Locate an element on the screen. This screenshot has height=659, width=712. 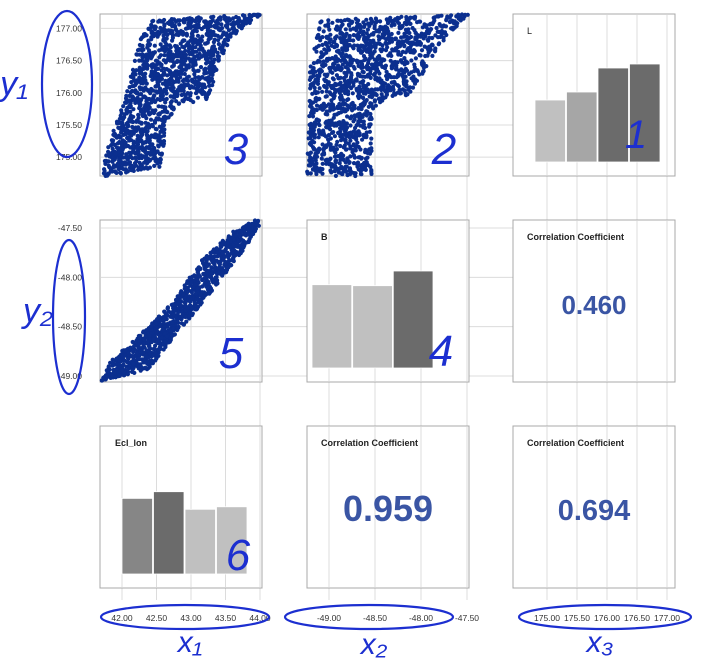
scatter-series-r1c1 is located at coordinates (181, 95).